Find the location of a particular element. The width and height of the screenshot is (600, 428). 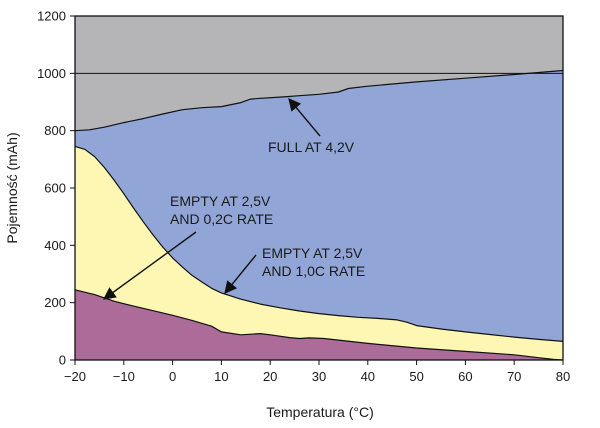

y-tick-label: 1200 is located at coordinates (51, 16).